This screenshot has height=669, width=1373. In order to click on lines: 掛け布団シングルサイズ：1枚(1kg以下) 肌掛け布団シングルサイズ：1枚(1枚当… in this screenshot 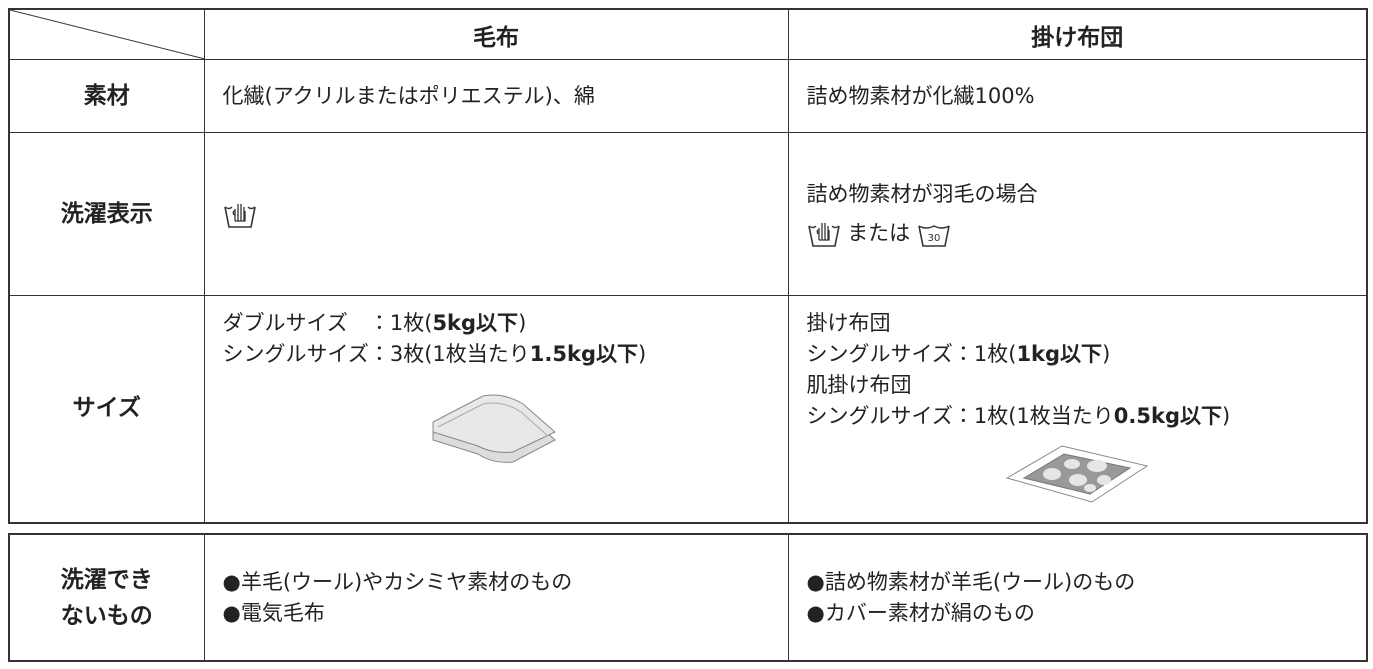, I will do `click(1087, 370)`.